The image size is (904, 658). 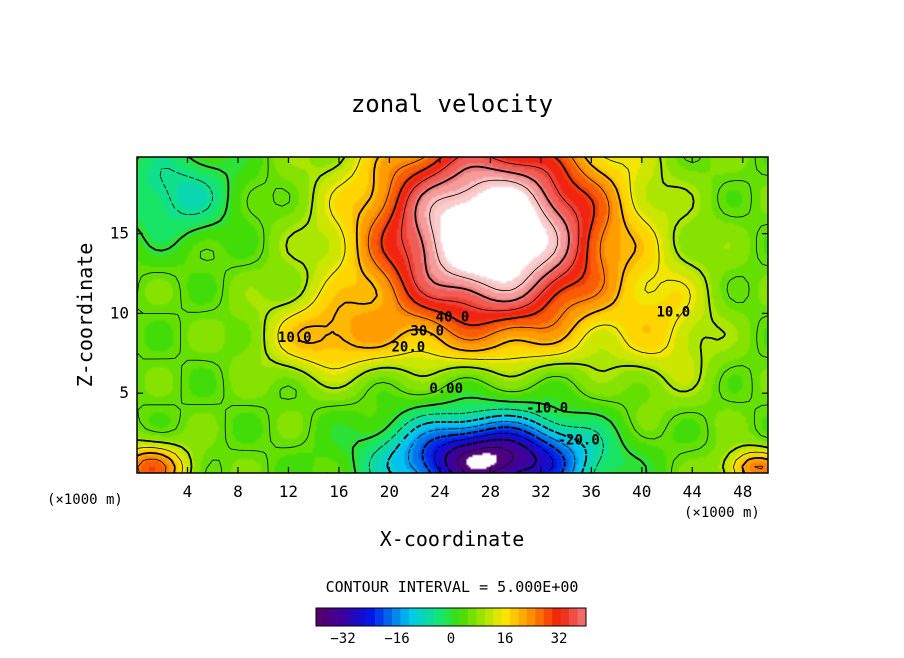 I want to click on contour-interval-label: CONTOUR INTERVAL = 5.000E+00, so click(x=452, y=587).